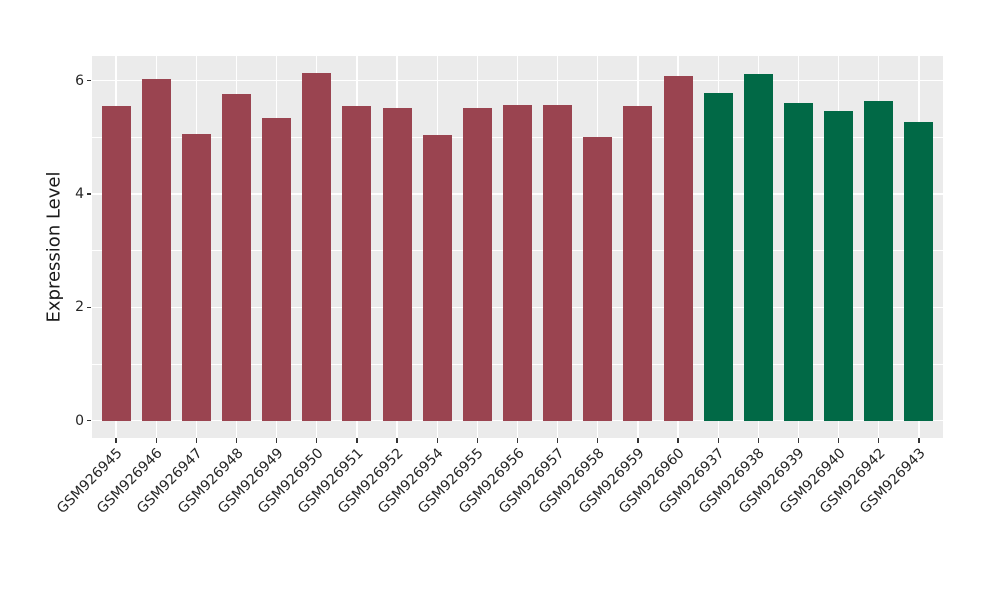 This screenshot has height=612, width=1000. I want to click on bar-GSM926940, so click(839, 266).